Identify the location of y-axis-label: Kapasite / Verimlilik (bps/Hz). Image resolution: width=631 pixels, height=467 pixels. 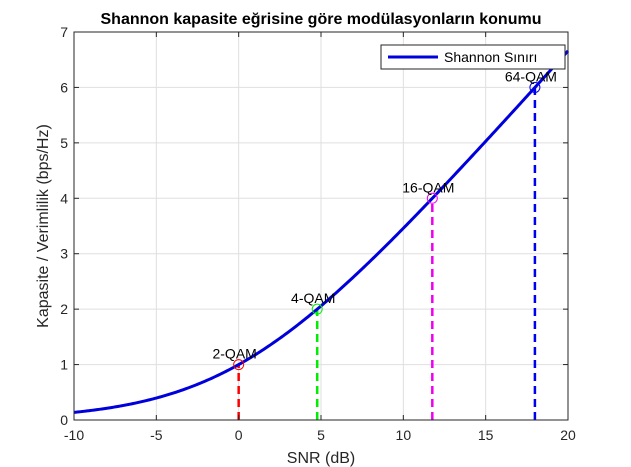
(43, 226).